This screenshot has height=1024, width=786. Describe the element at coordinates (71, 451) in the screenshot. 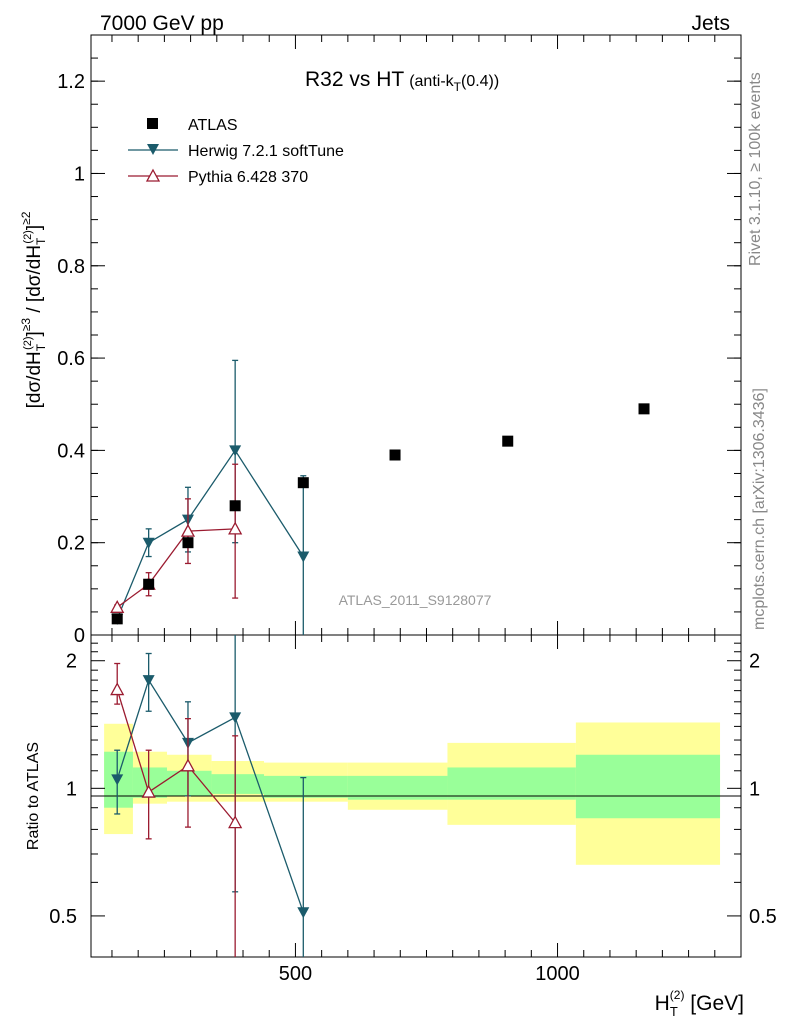

I see `main-y-tick-label: 0.4` at that location.